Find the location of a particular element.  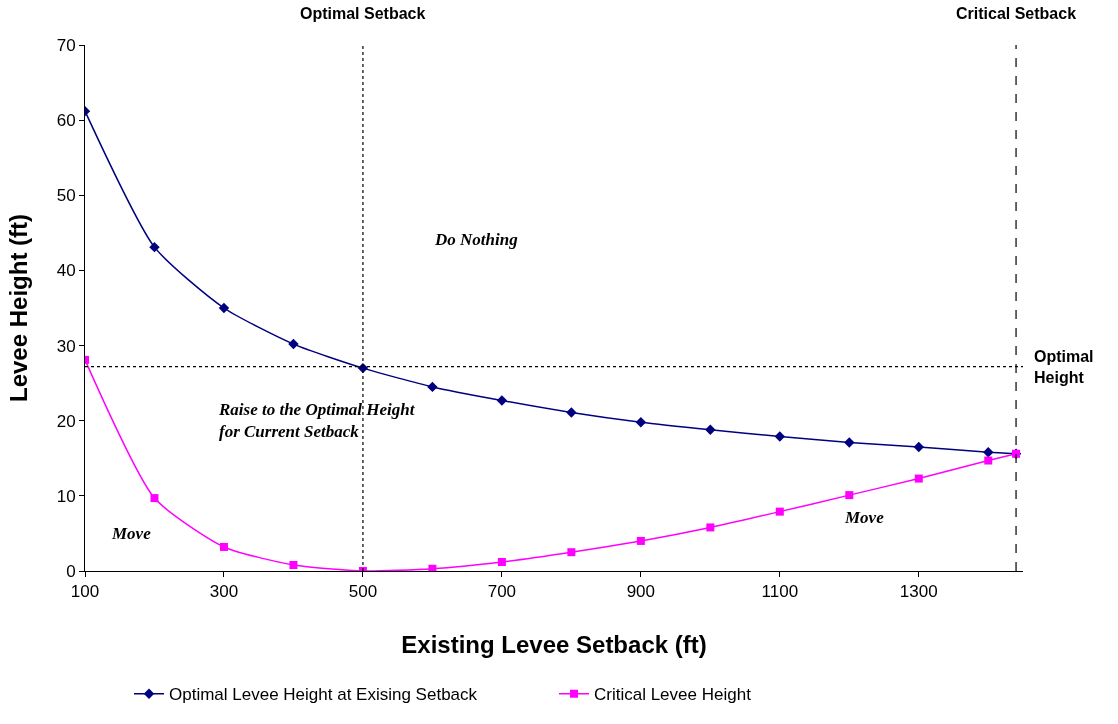

y-tick-label: 50 is located at coordinates (66, 196).